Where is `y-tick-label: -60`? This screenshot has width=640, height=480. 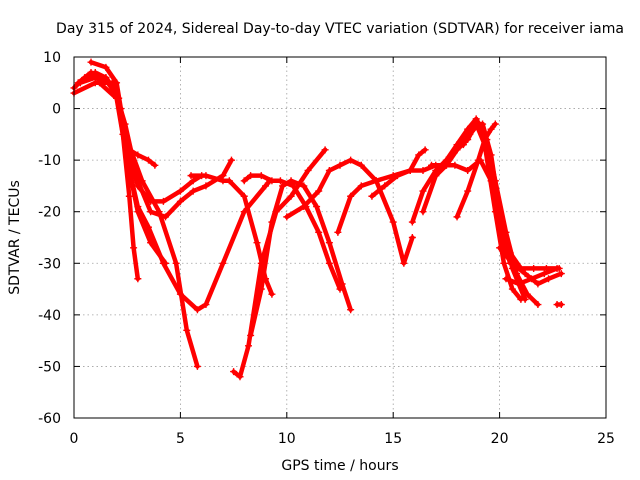 y-tick-label: -60 is located at coordinates (49, 419).